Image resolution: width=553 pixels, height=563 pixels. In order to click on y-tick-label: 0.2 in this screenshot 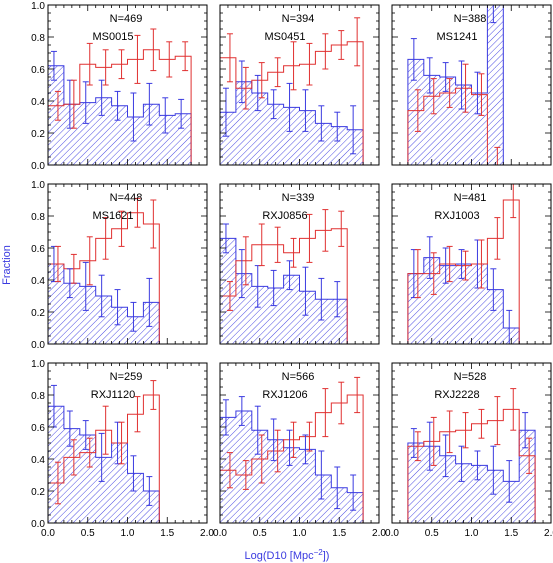, I will do `click(38, 134)`.